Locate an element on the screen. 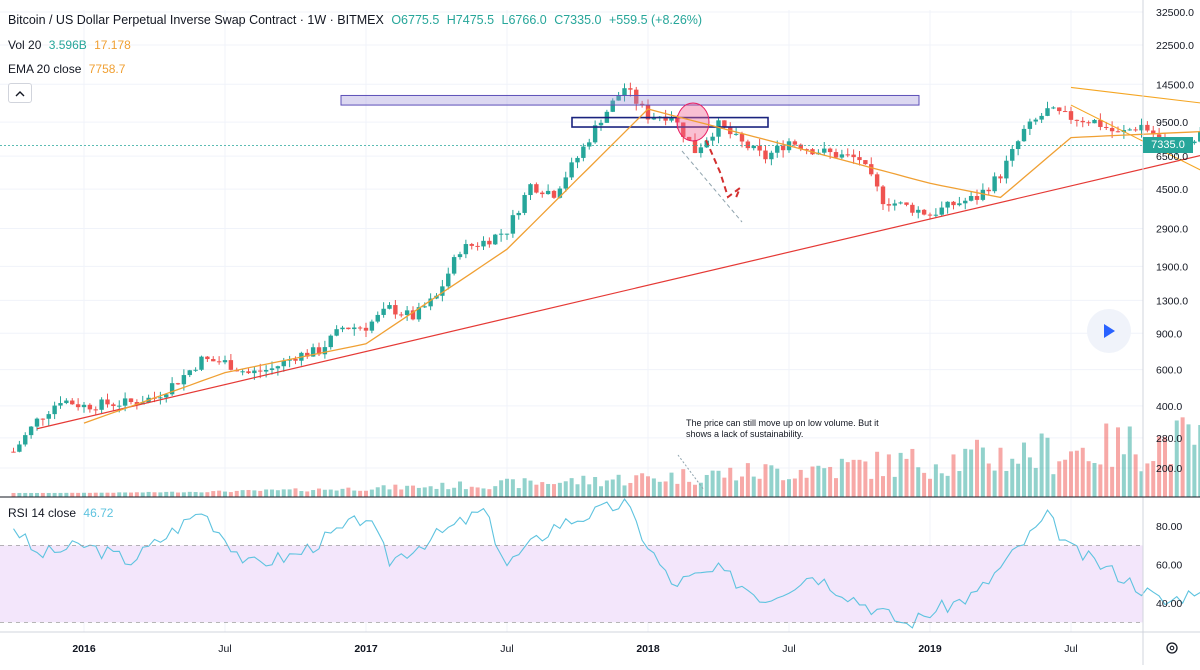 The height and width of the screenshot is (670, 1200). rsi-legend: RSI 14 close 46.72 is located at coordinates (62, 513).